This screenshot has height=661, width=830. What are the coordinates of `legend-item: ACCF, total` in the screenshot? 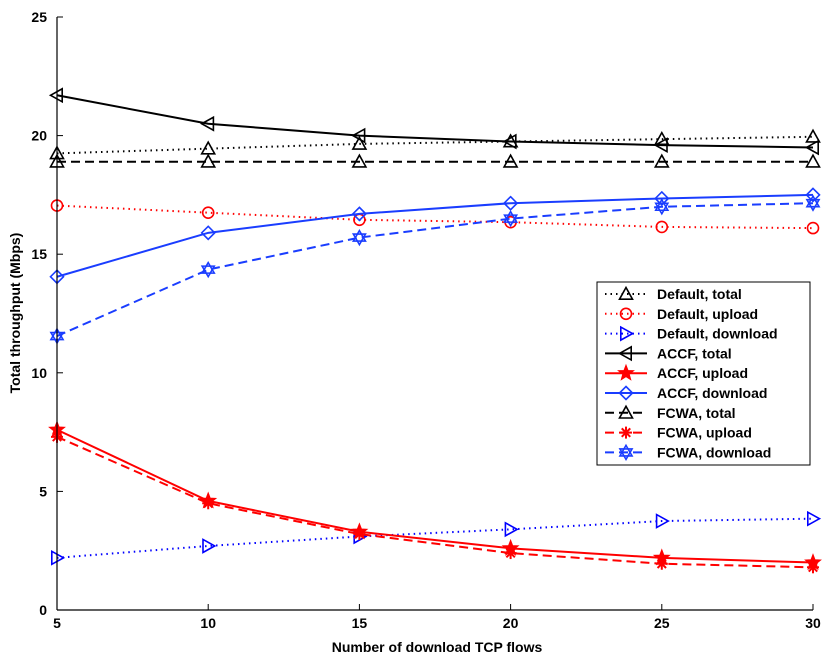 It's located at (668, 353).